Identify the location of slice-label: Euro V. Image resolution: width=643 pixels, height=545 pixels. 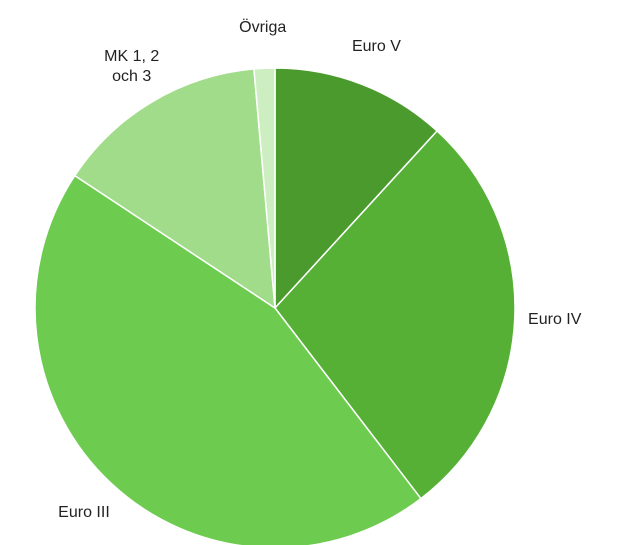
(376, 47).